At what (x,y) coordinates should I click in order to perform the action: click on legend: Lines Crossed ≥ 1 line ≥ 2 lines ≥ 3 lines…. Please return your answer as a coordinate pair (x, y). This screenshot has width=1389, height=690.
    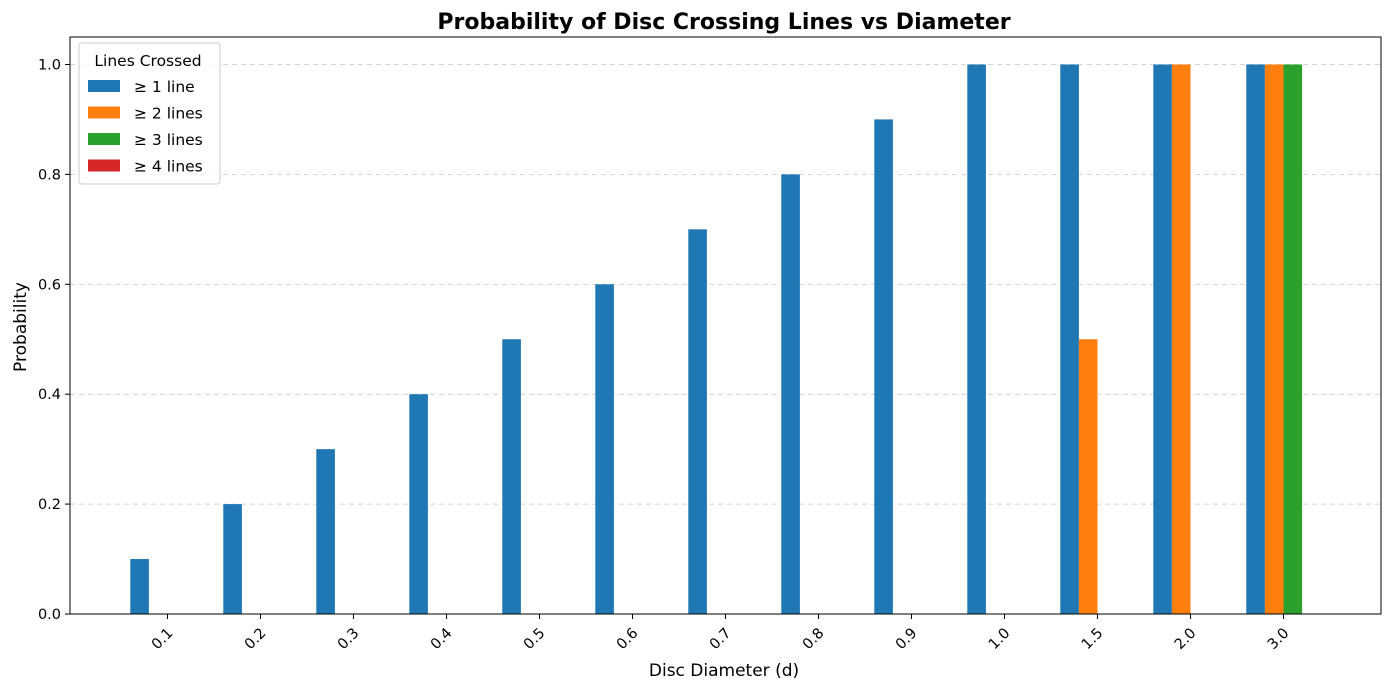
    Looking at the image, I should click on (149, 113).